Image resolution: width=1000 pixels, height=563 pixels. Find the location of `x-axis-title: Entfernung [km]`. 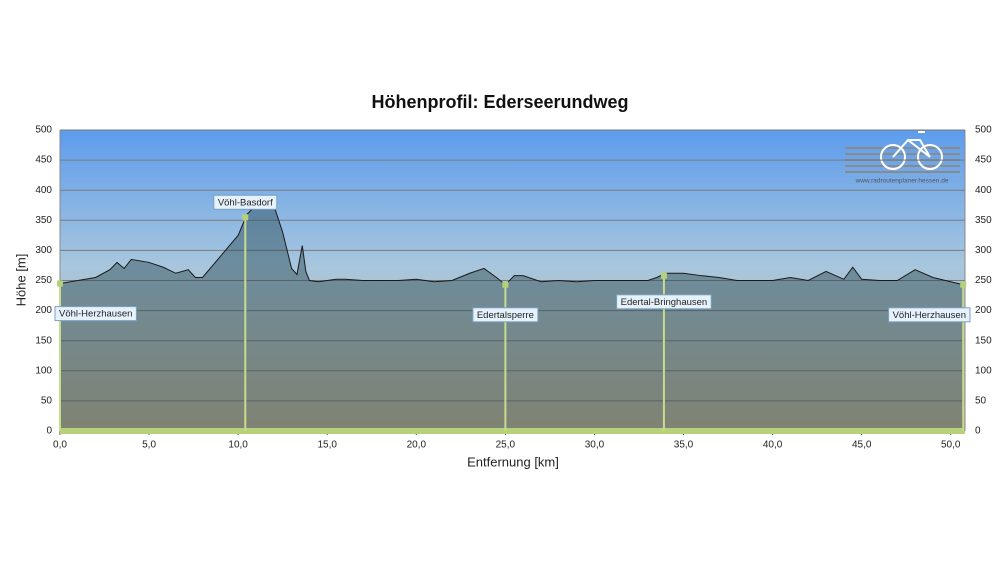

x-axis-title: Entfernung [km] is located at coordinates (513, 461).